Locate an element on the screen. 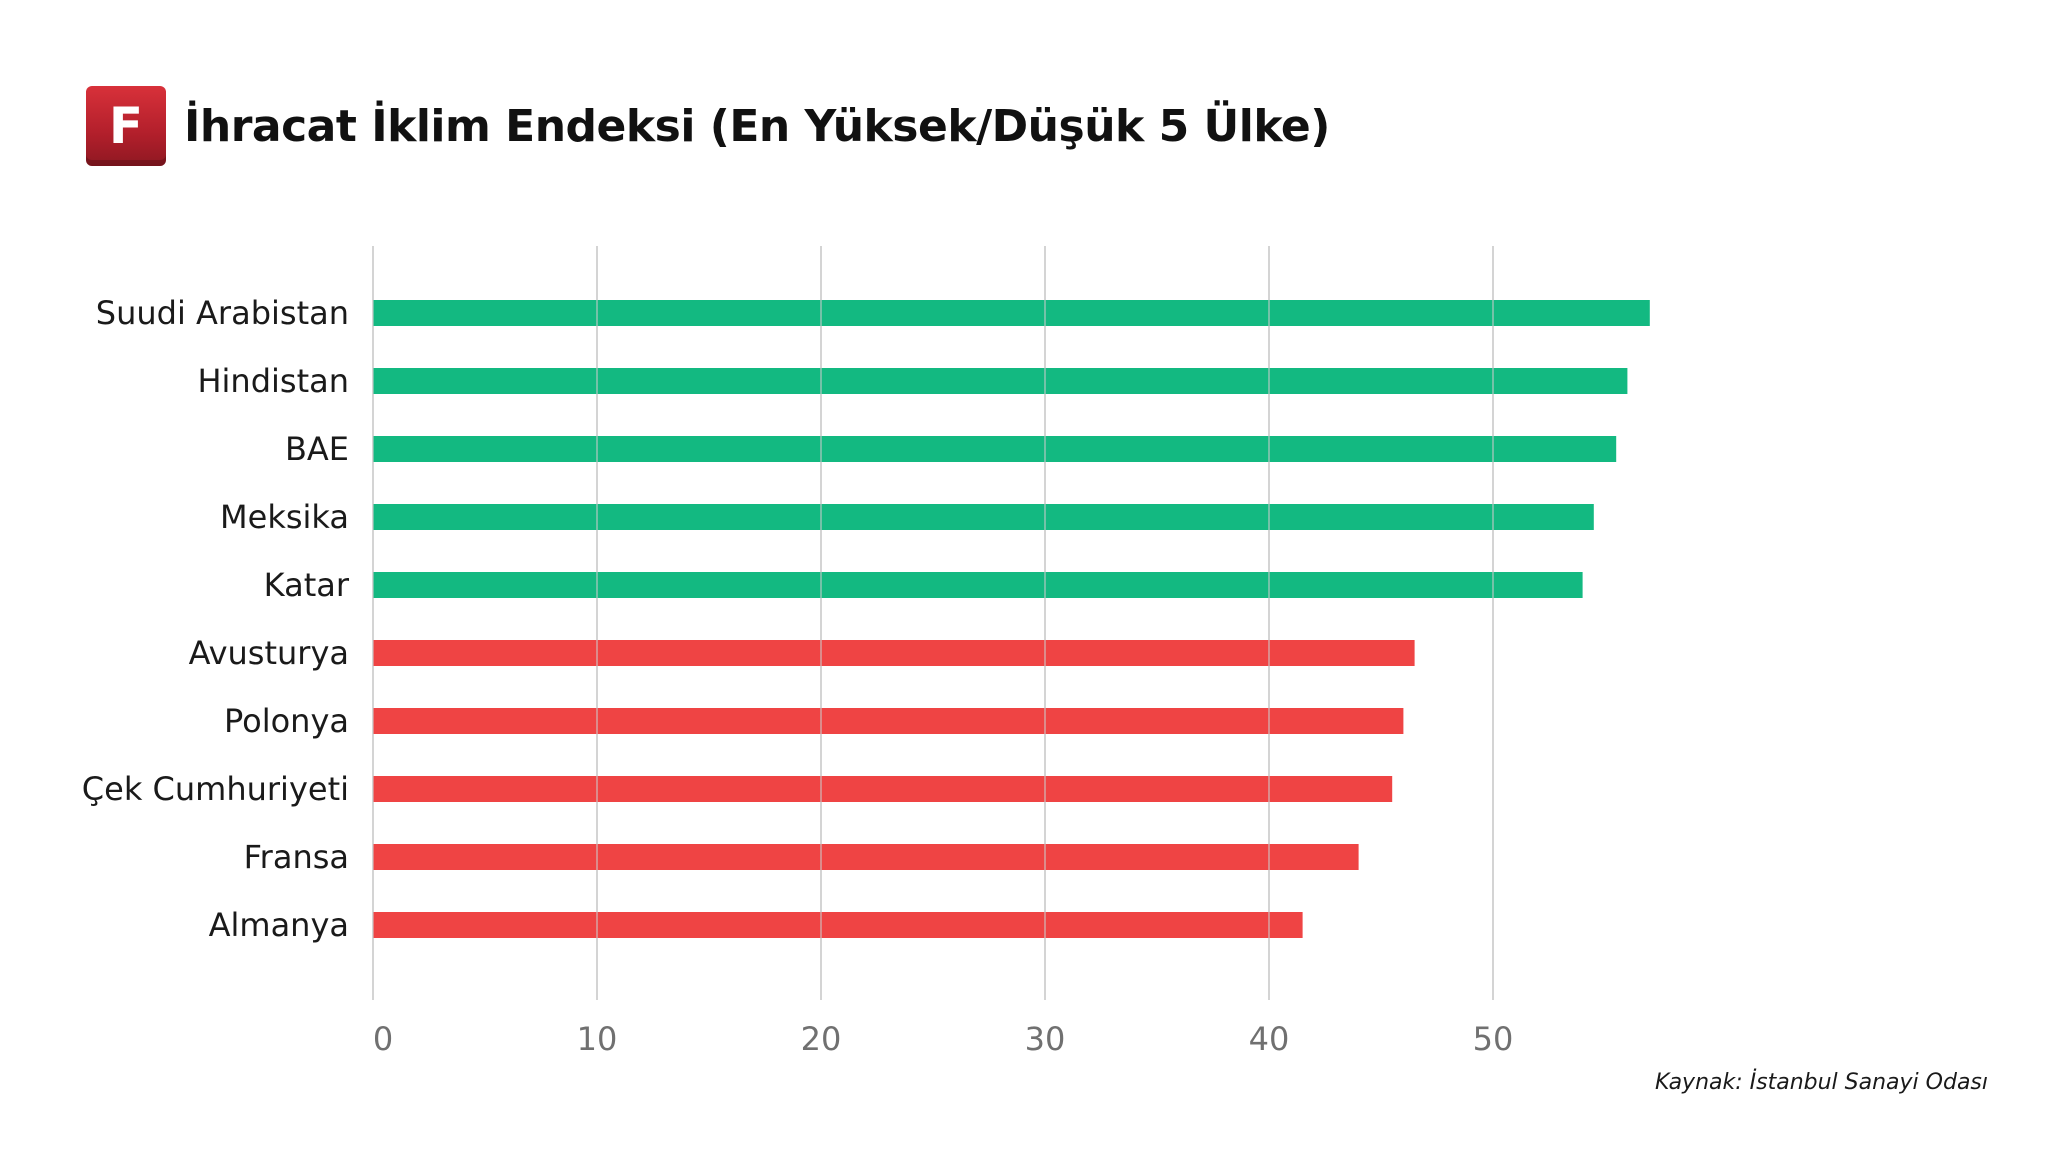 Image resolution: width=2048 pixels, height=1152 pixels. x-tick-label-50: 50 is located at coordinates (1493, 1039).